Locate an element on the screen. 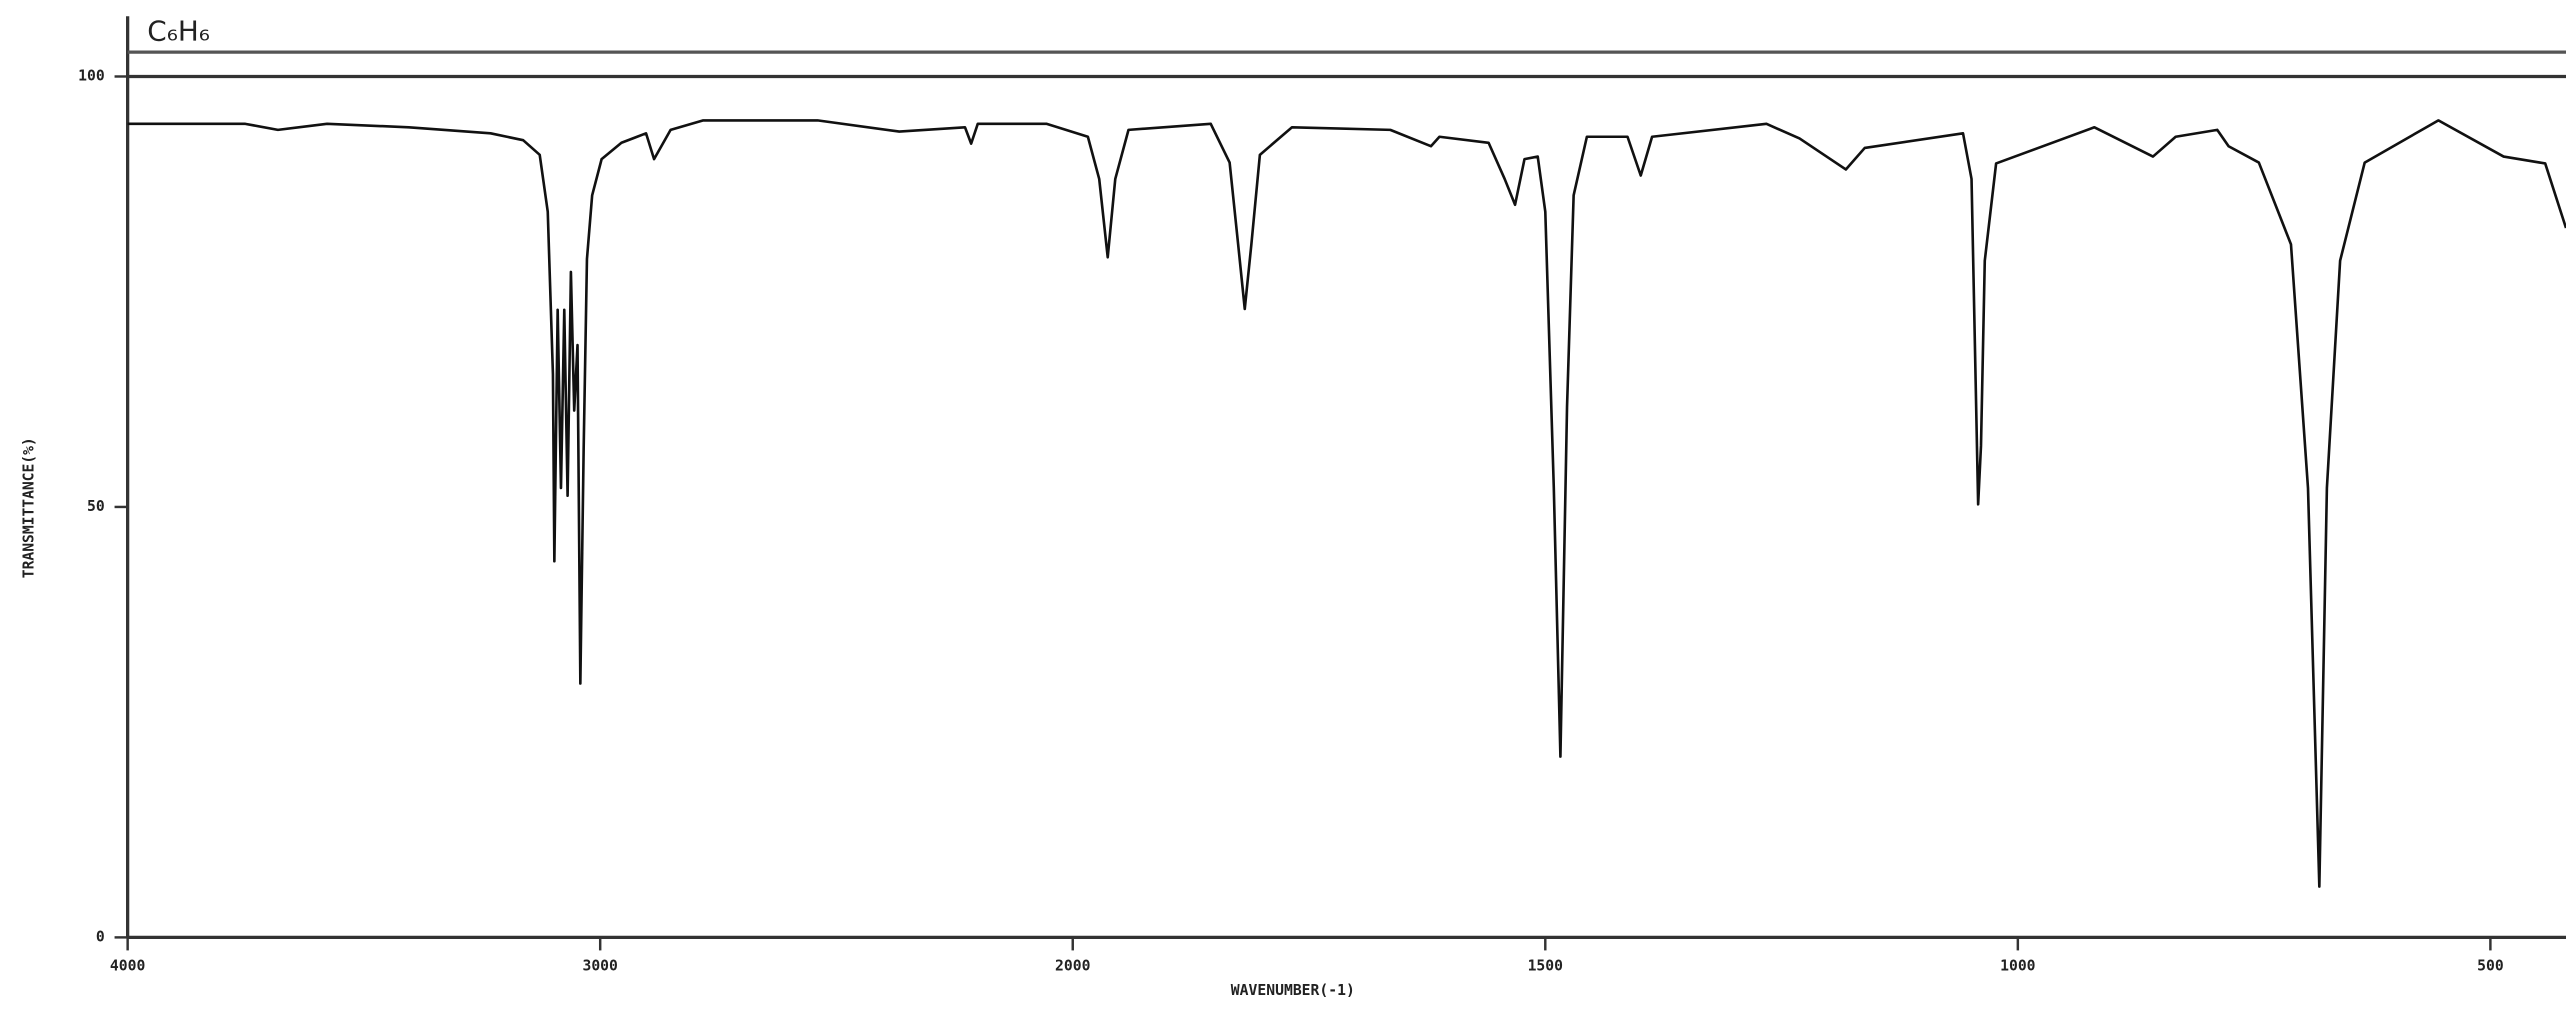  y-tick-label: 50 is located at coordinates (96, 506).